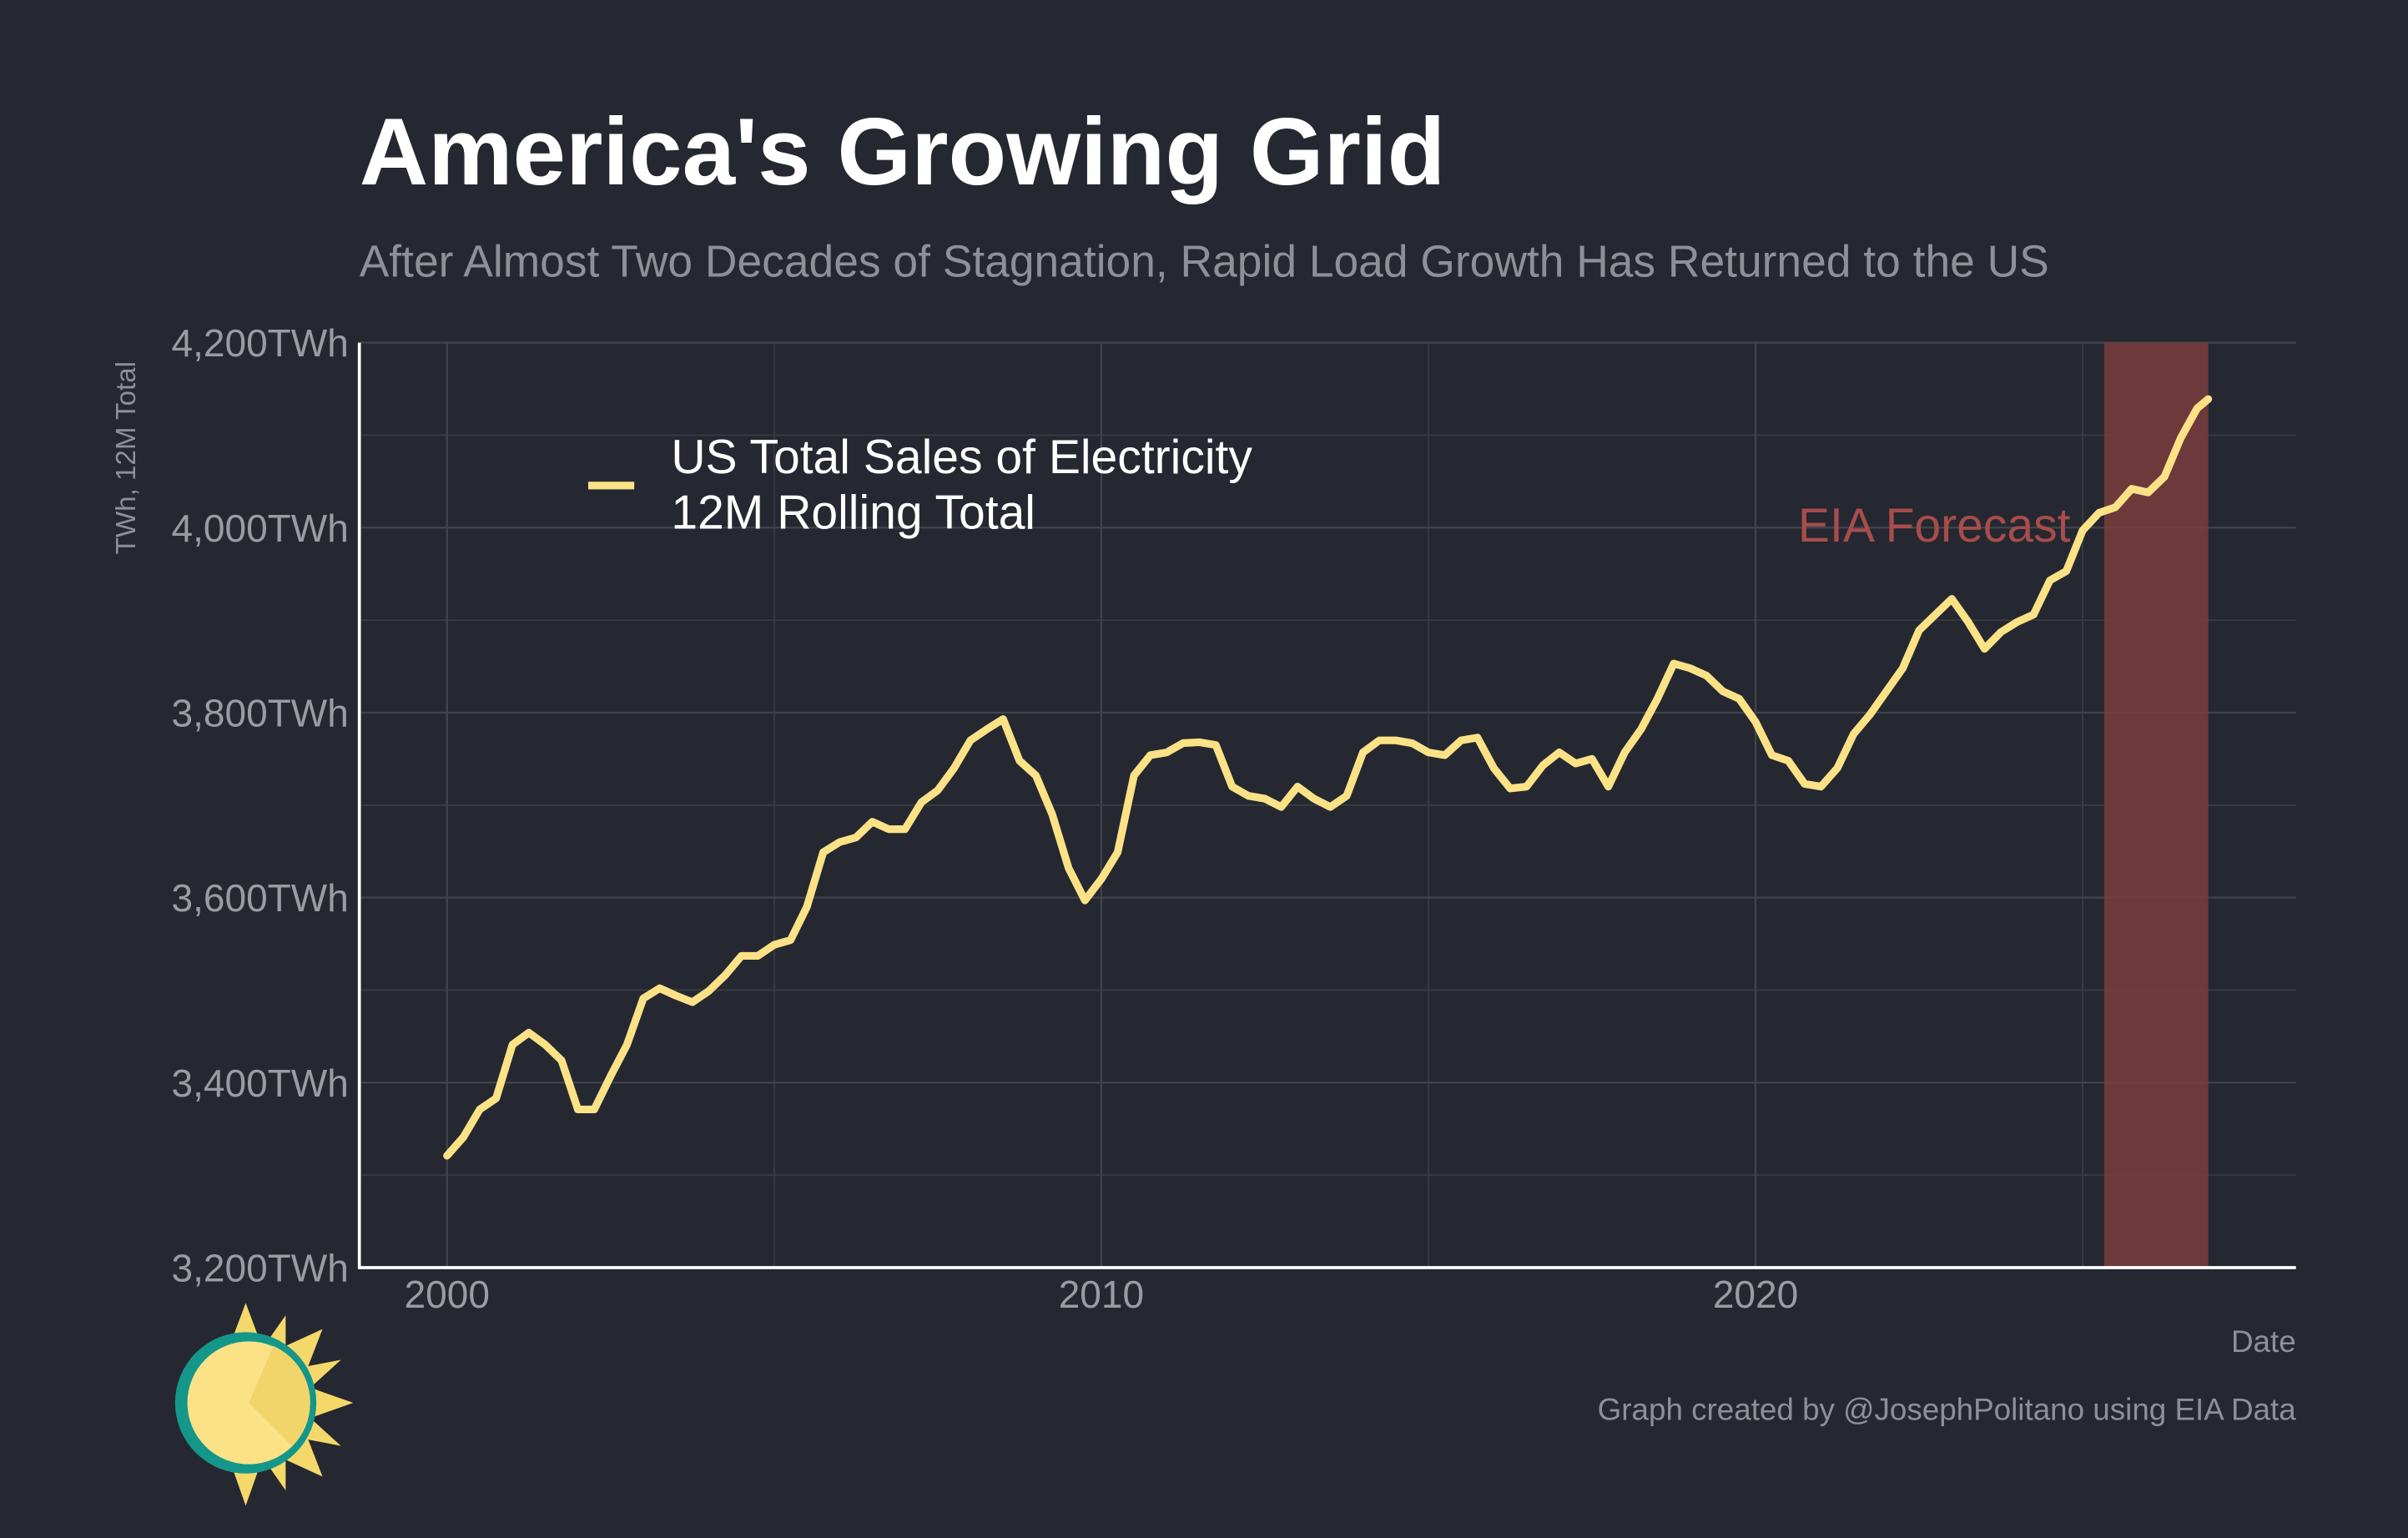 This screenshot has height=1538, width=2408. I want to click on y-tick-label: 4,000TWh, so click(260, 528).